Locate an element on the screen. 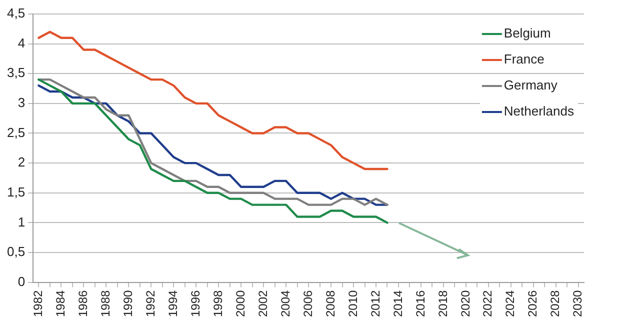 The width and height of the screenshot is (628, 324). x-tick-label: 2004 is located at coordinates (285, 304).